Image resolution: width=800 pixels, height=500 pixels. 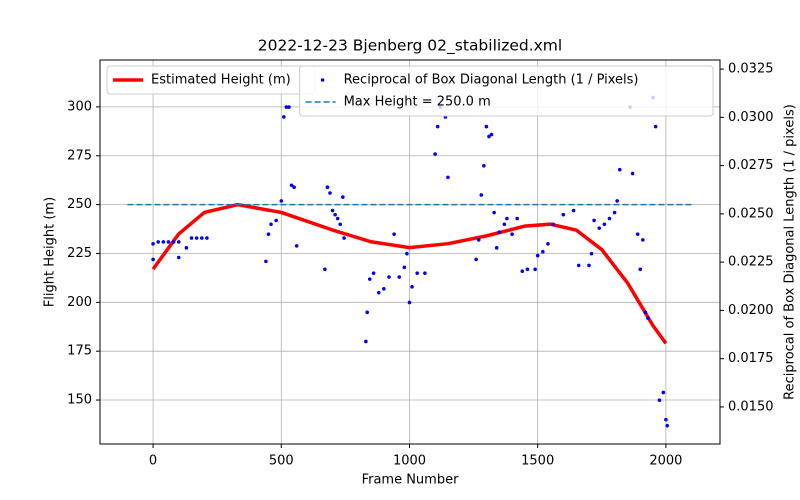 I want to click on y2-tick-label: 0.0225, so click(x=751, y=262).